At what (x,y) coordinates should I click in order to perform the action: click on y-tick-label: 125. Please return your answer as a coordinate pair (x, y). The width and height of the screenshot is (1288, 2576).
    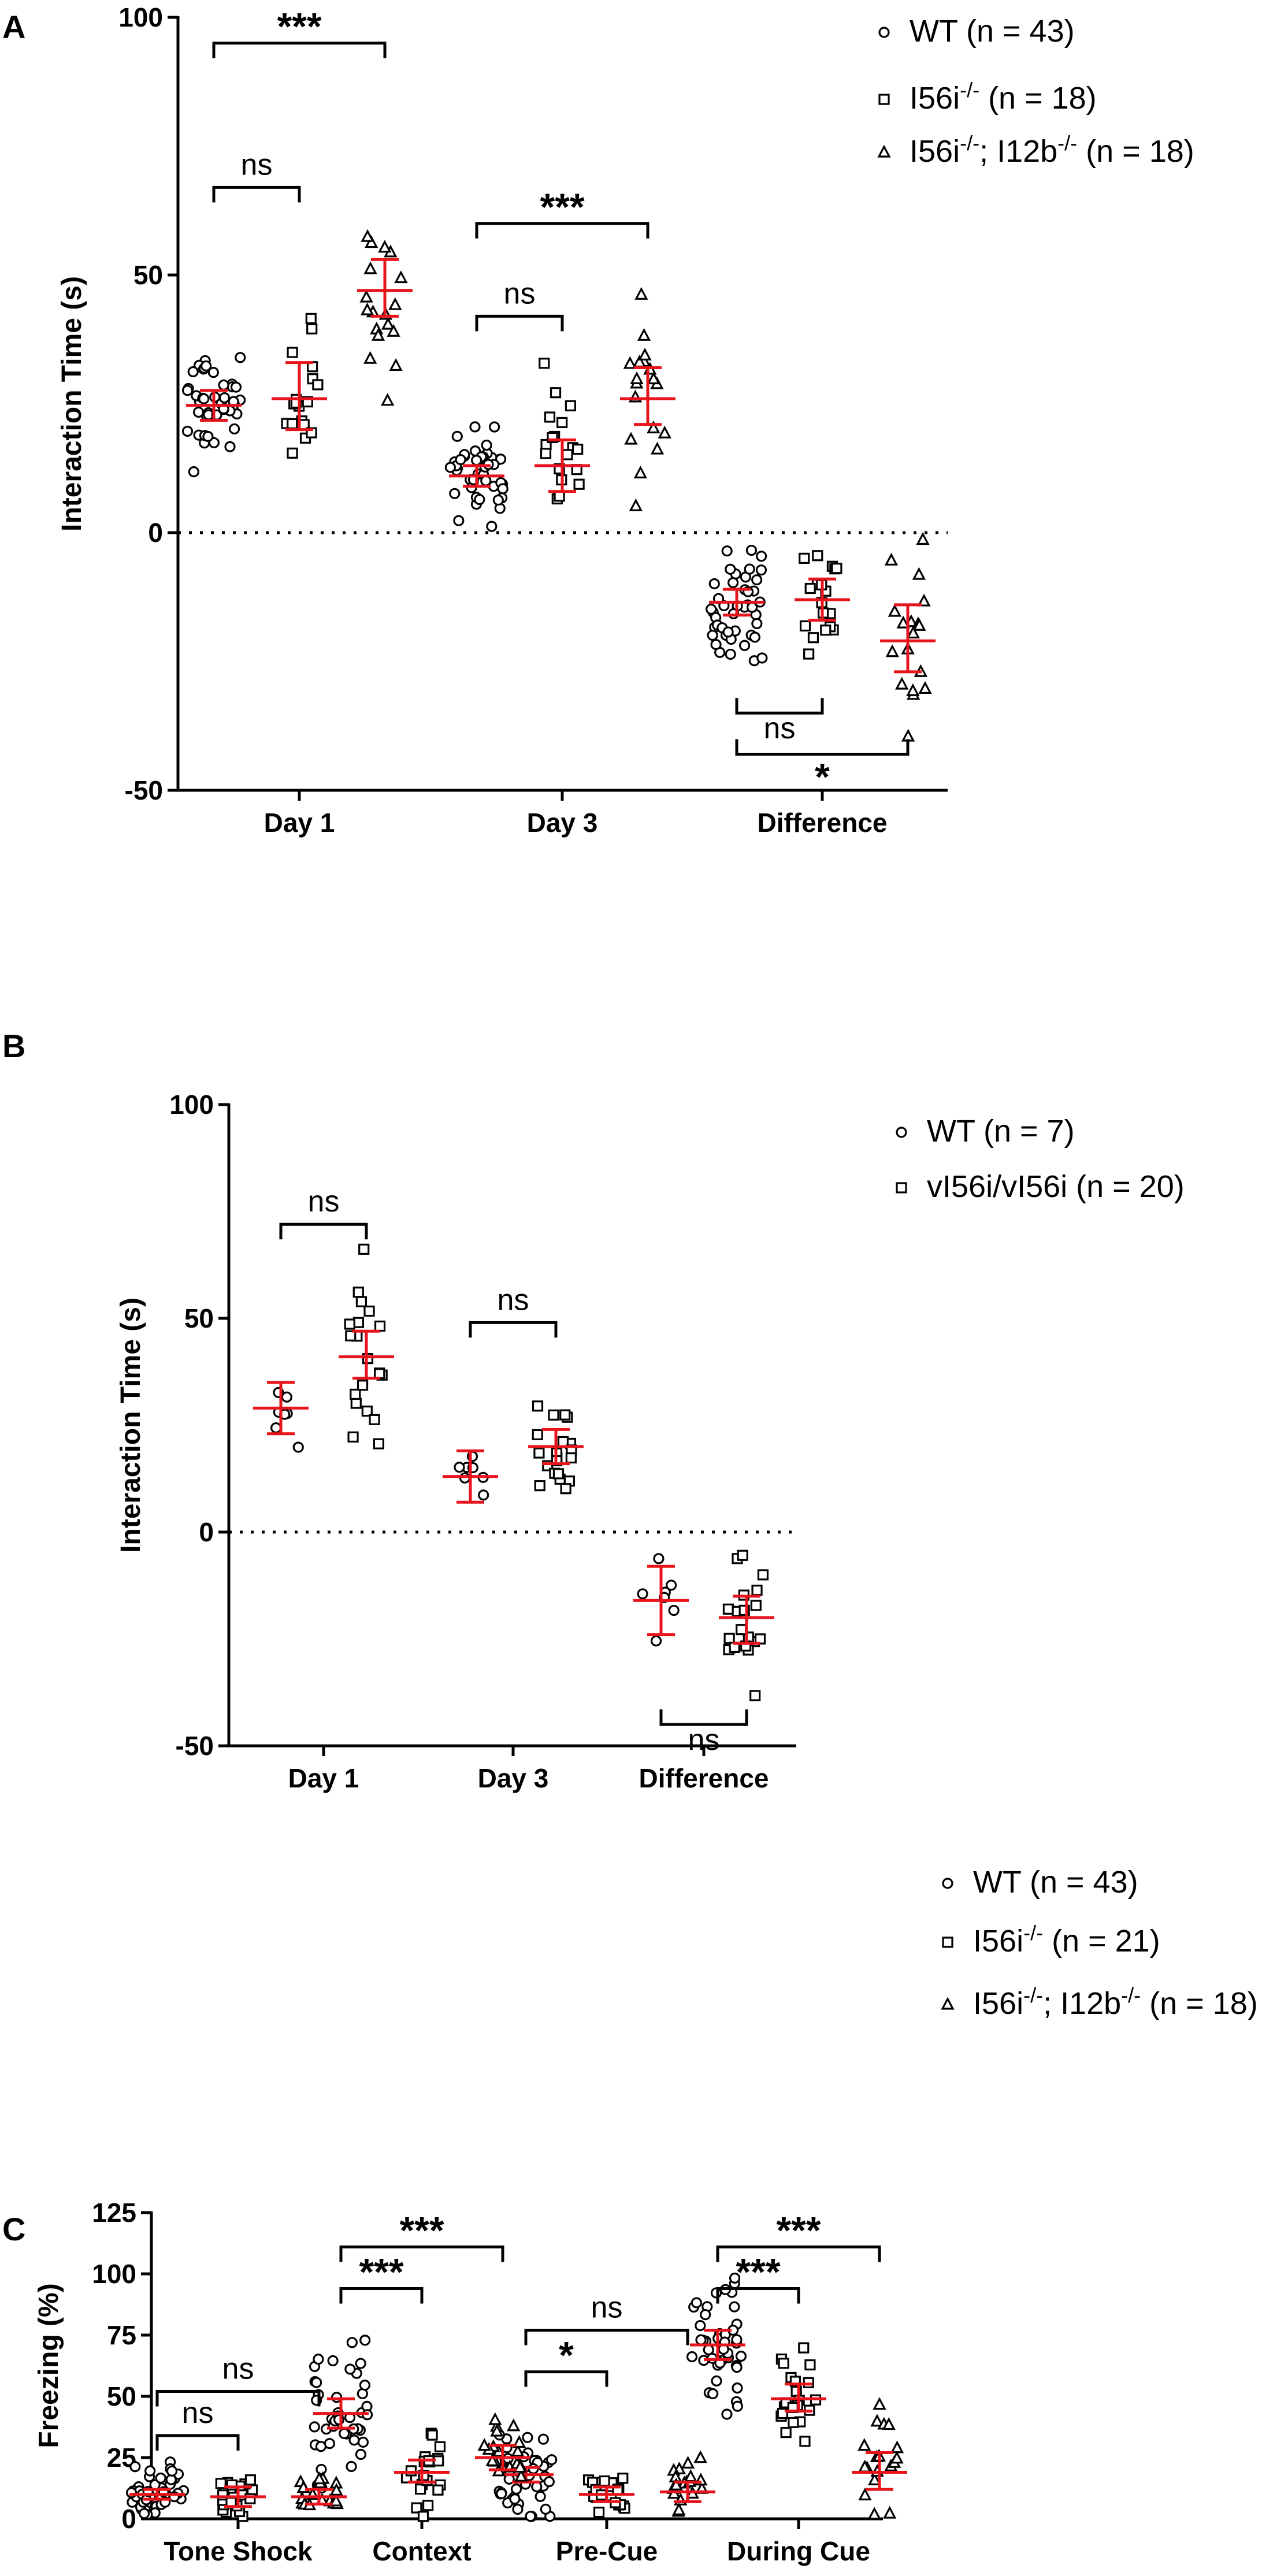
    Looking at the image, I should click on (114, 2213).